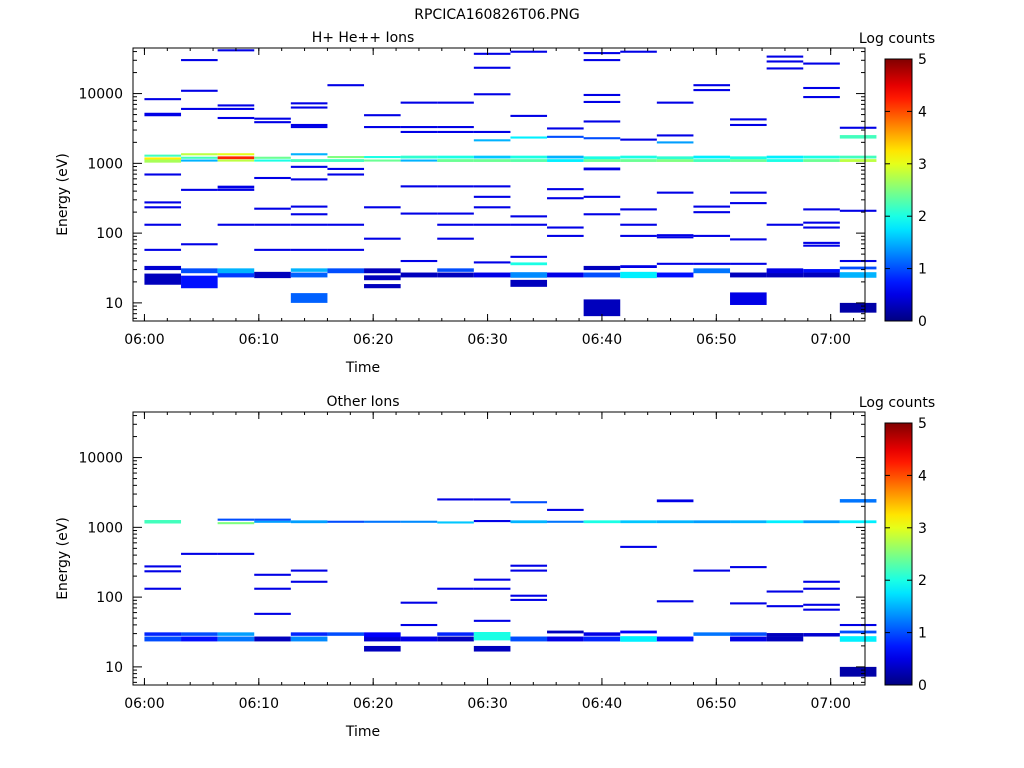  What do you see at coordinates (716, 340) in the screenshot?
I see `x-tick-label: 06:50` at bounding box center [716, 340].